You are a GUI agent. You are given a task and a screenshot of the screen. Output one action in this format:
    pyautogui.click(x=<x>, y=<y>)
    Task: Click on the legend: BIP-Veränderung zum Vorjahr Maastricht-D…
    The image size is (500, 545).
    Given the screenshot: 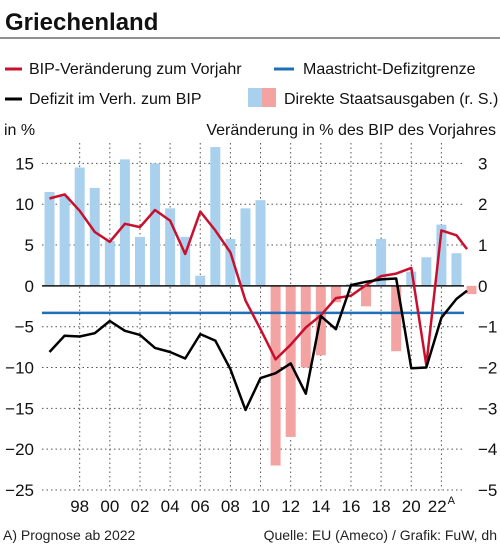 What is the action you would take?
    pyautogui.click(x=251, y=84)
    